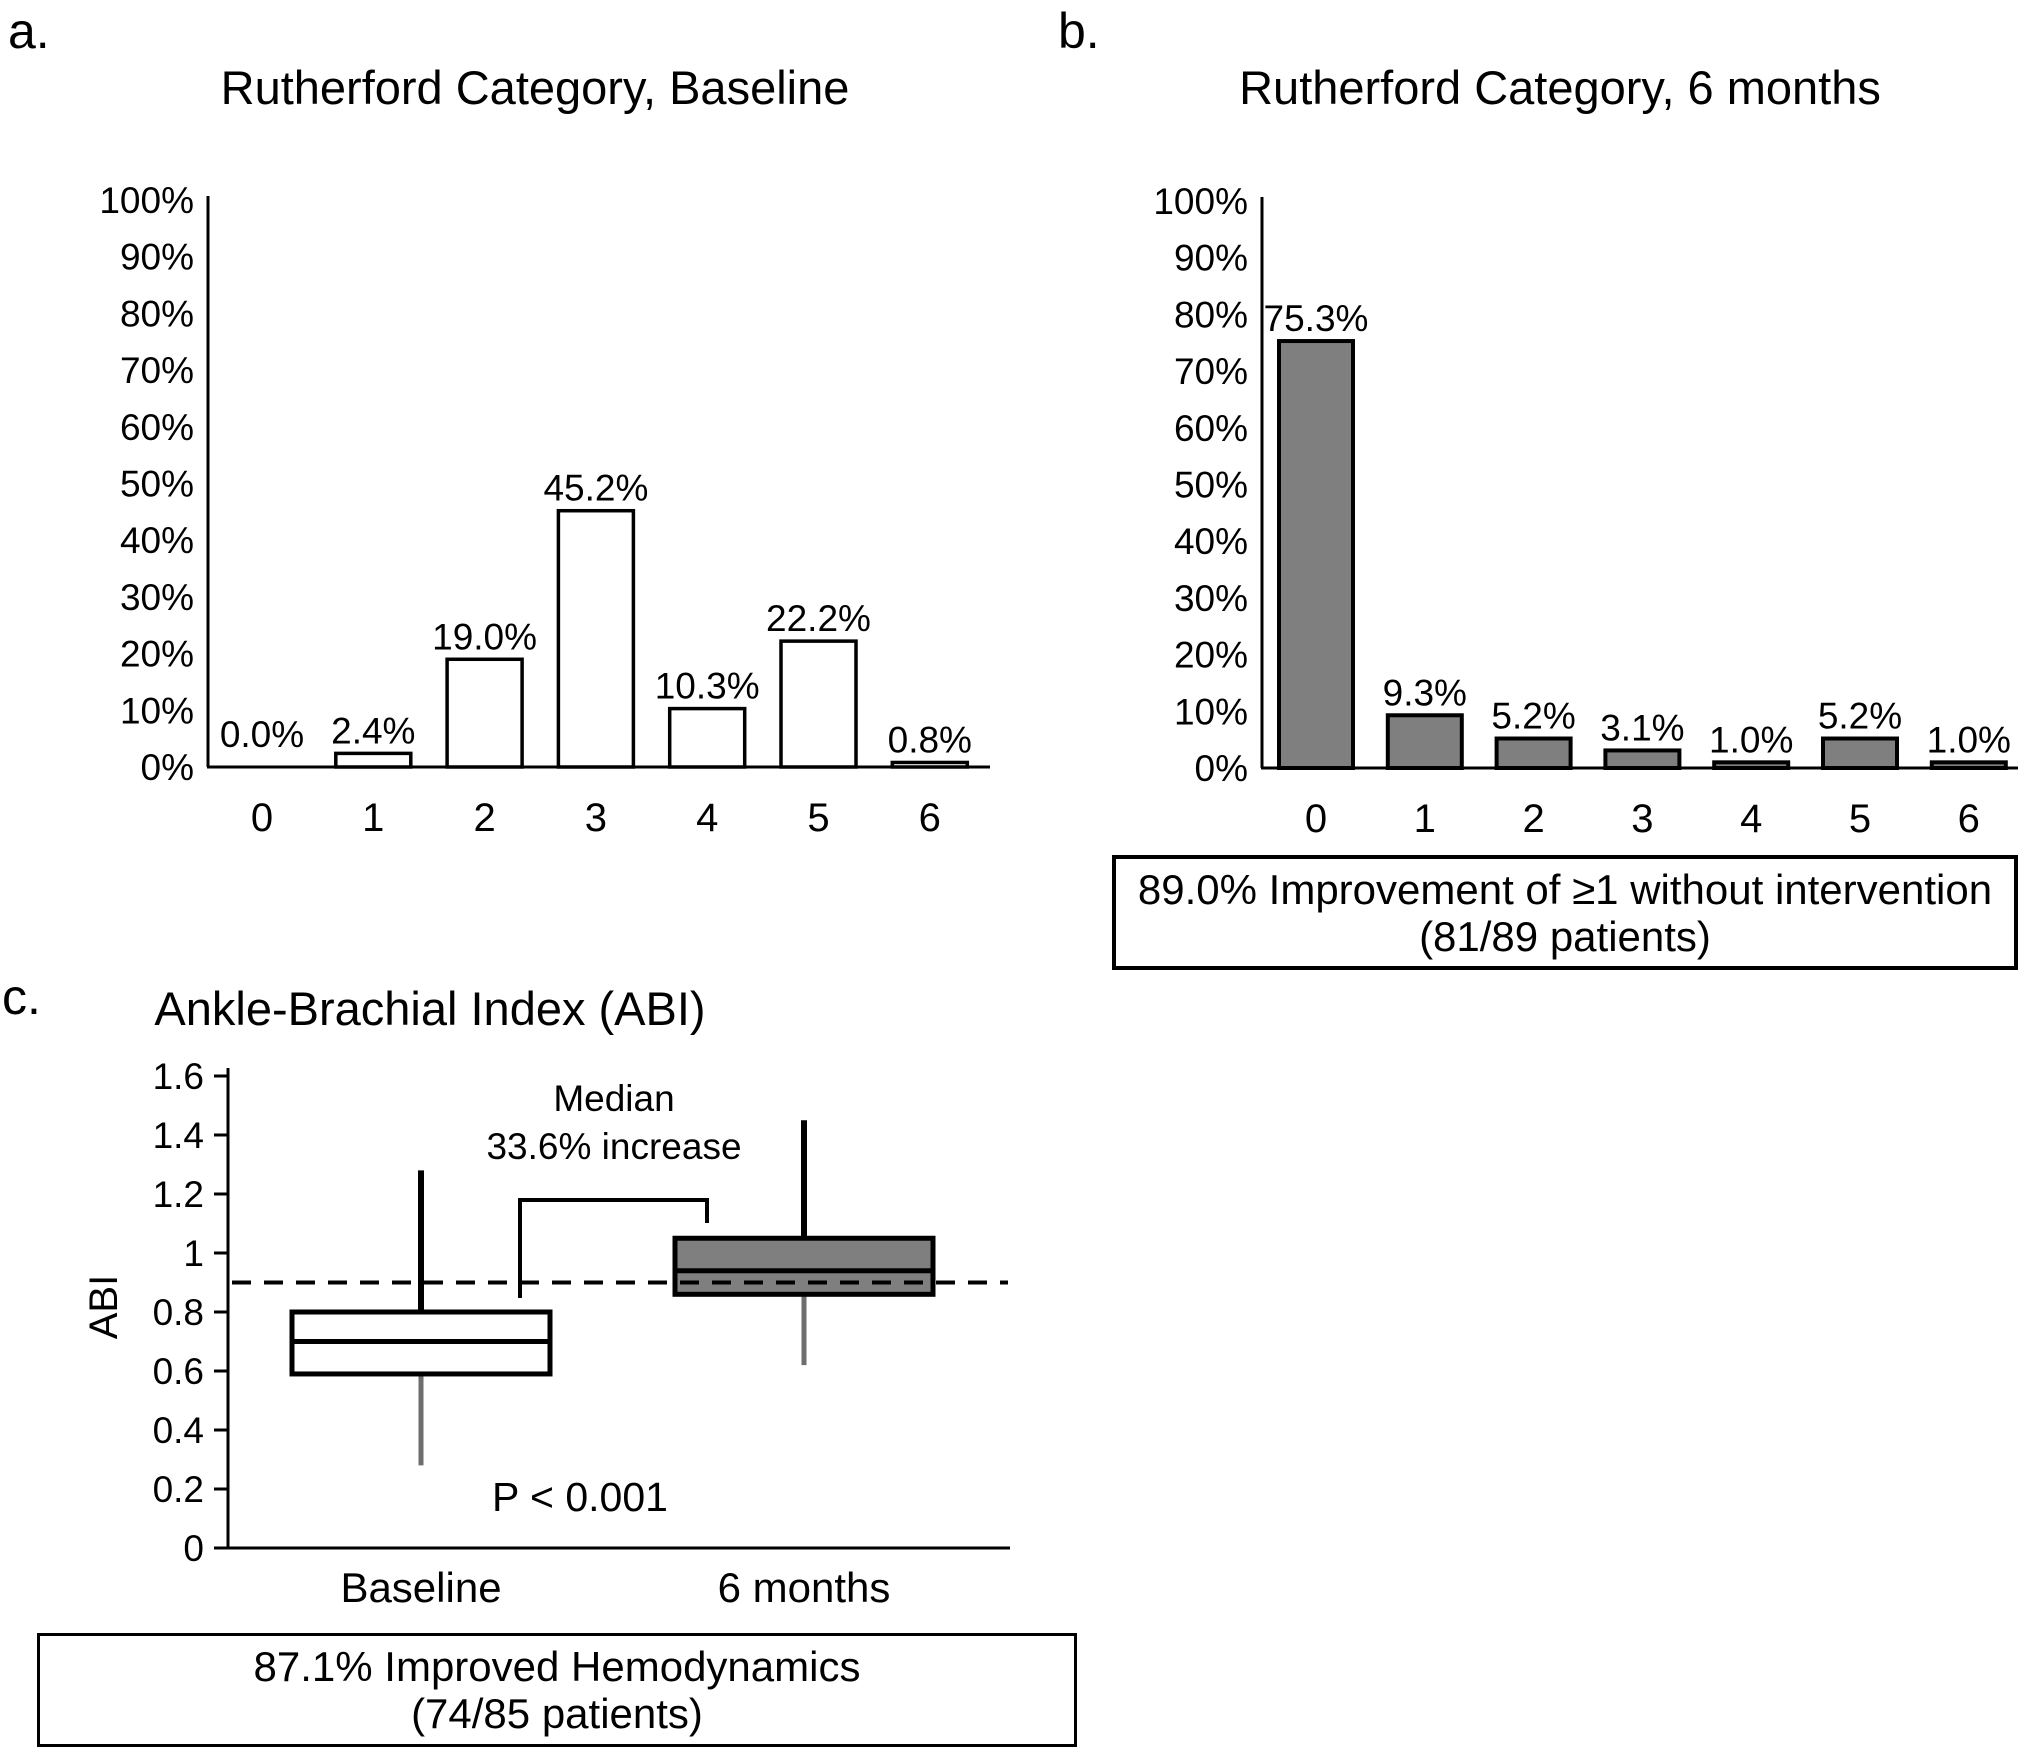 The width and height of the screenshot is (2033, 1753). Describe the element at coordinates (420, 1587) in the screenshot. I see `x-group-label: Baseline` at that location.